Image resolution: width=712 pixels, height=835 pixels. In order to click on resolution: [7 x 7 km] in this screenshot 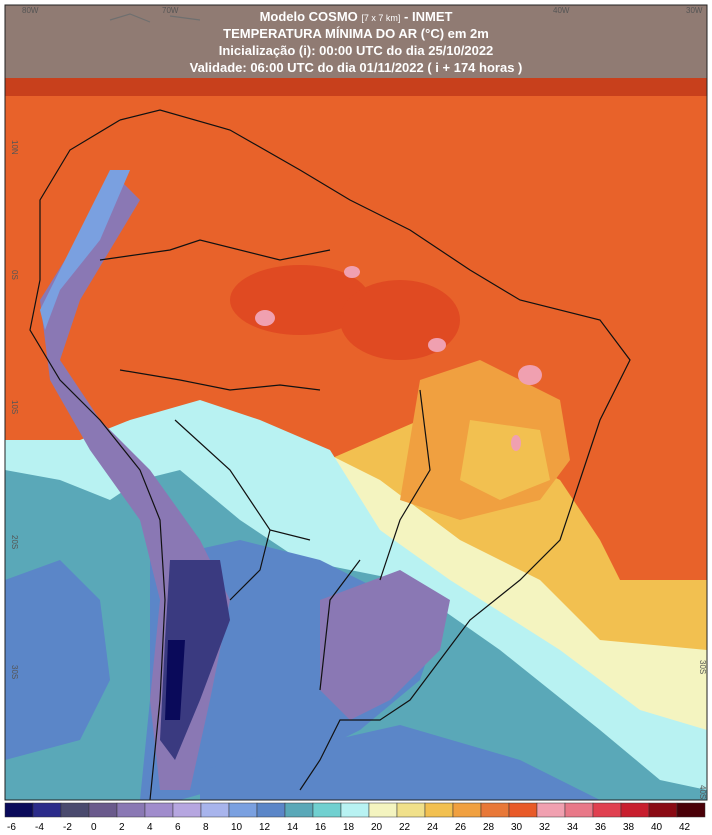, I will do `click(380, 18)`.